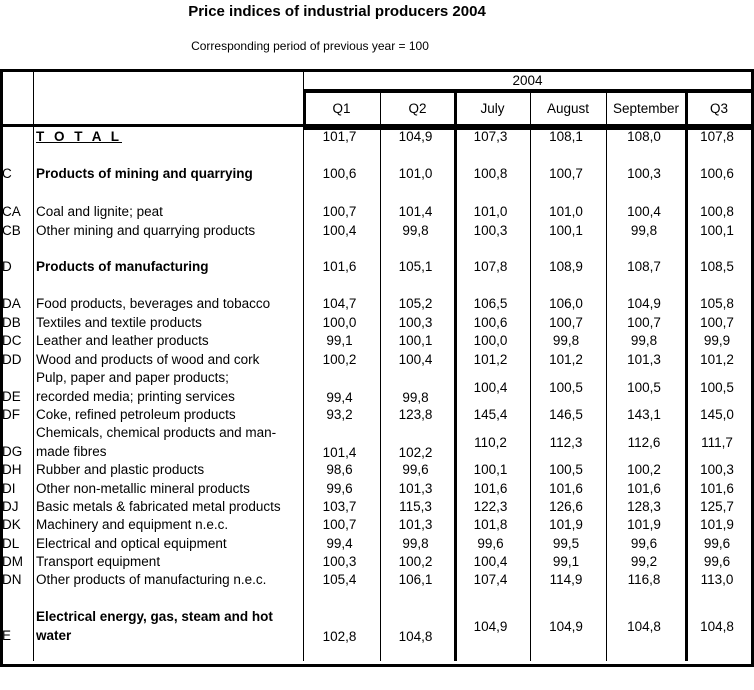 This screenshot has height=690, width=754. Describe the element at coordinates (717, 303) in the screenshot. I see `value-q3: 105,8` at that location.